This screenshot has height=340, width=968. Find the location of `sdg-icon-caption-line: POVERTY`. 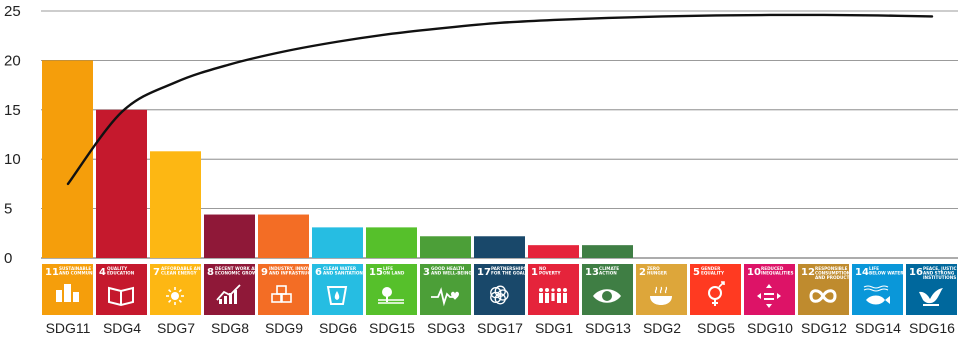

sdg-icon-caption-line: POVERTY is located at coordinates (550, 273).